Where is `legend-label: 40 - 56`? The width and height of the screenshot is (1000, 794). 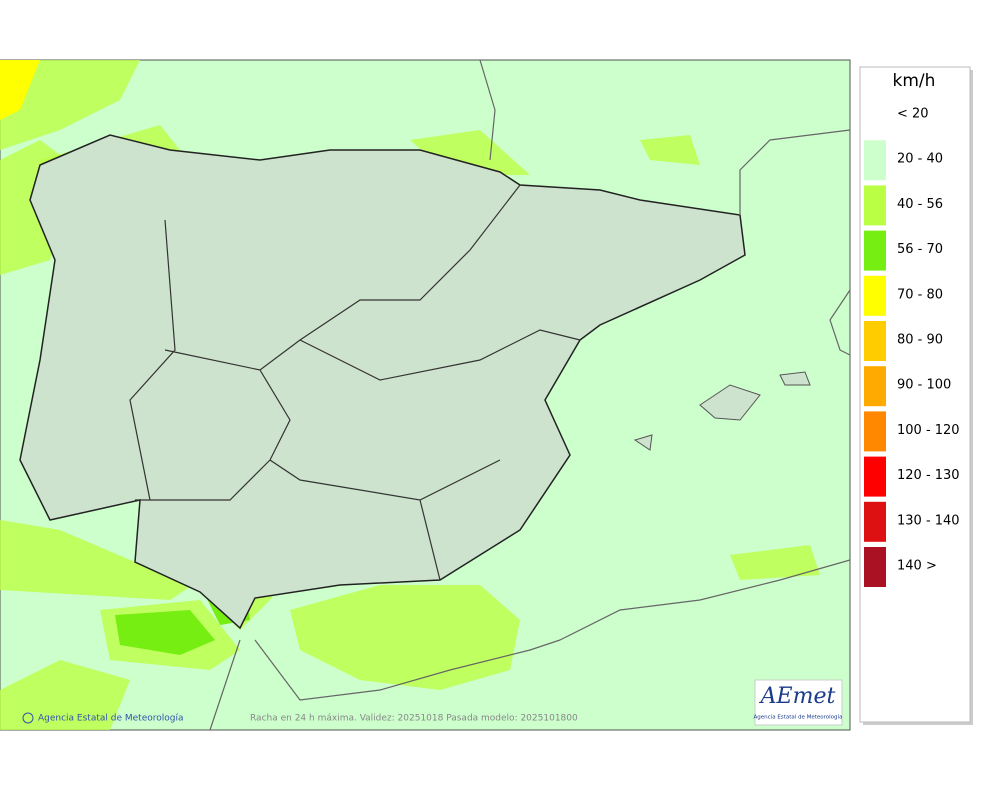 legend-label: 40 - 56 is located at coordinates (920, 204).